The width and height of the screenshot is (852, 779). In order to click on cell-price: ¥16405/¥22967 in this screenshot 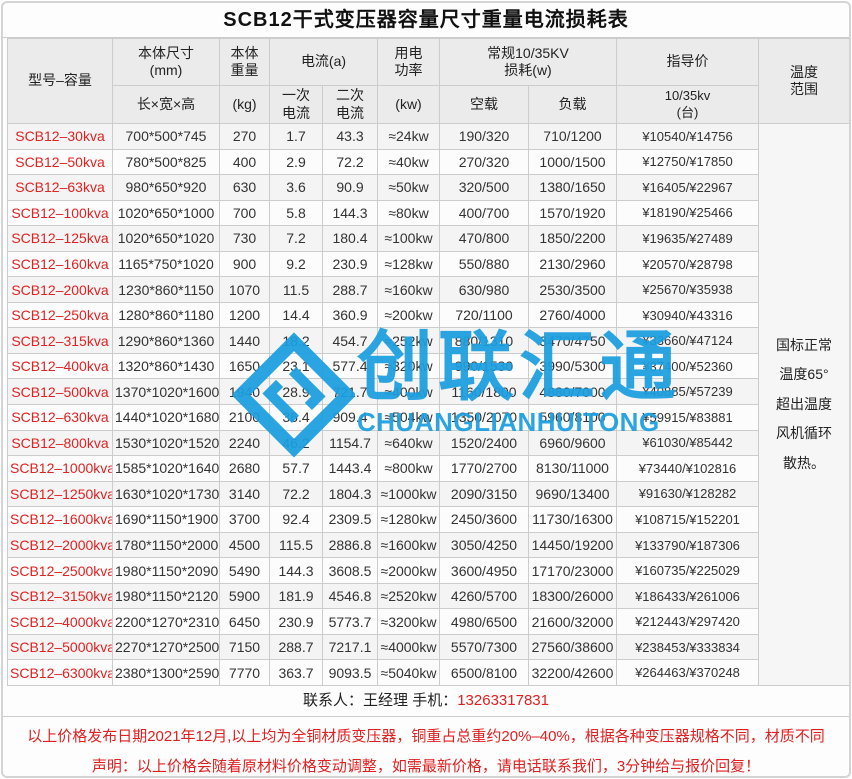, I will do `click(687, 187)`.